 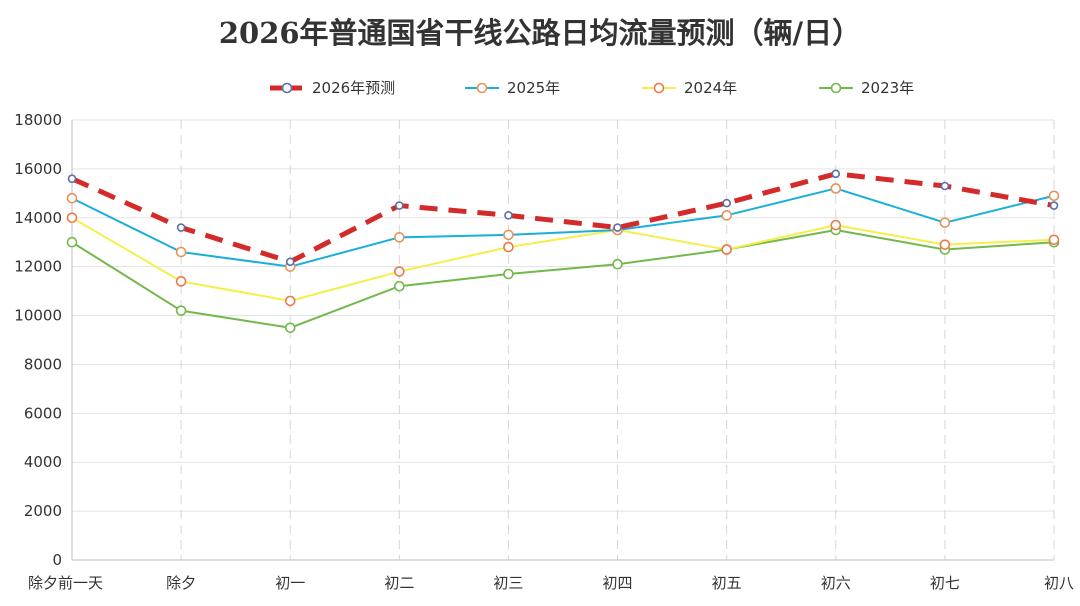 I want to click on legend-label: 2024年, so click(x=710, y=88).